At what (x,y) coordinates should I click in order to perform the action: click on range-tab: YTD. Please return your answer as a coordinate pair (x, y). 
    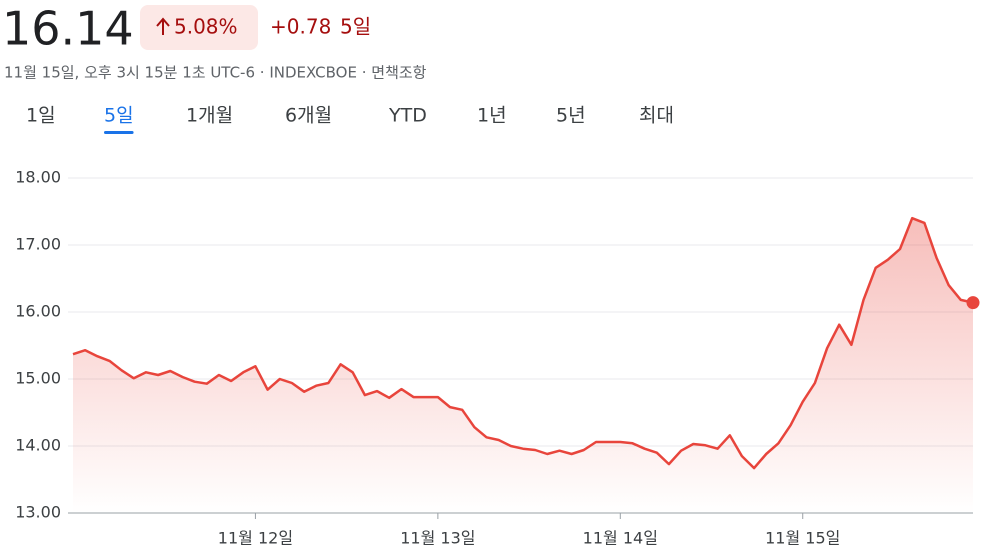
    Looking at the image, I should click on (407, 116).